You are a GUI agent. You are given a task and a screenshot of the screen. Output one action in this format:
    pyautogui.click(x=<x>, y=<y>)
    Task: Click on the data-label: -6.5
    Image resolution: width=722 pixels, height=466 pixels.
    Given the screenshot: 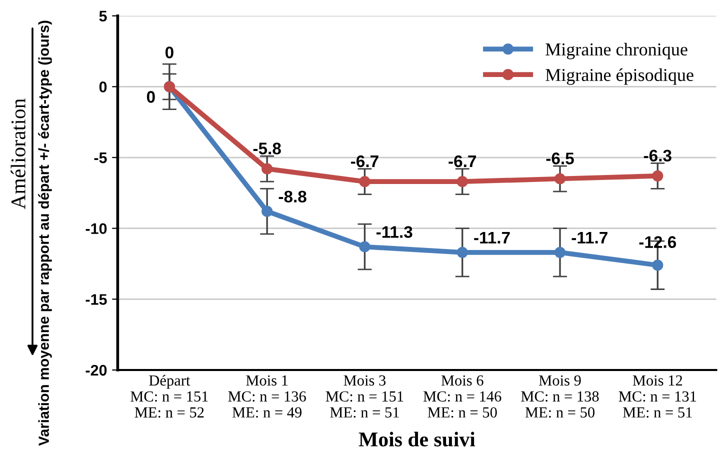 What is the action you would take?
    pyautogui.click(x=560, y=158)
    